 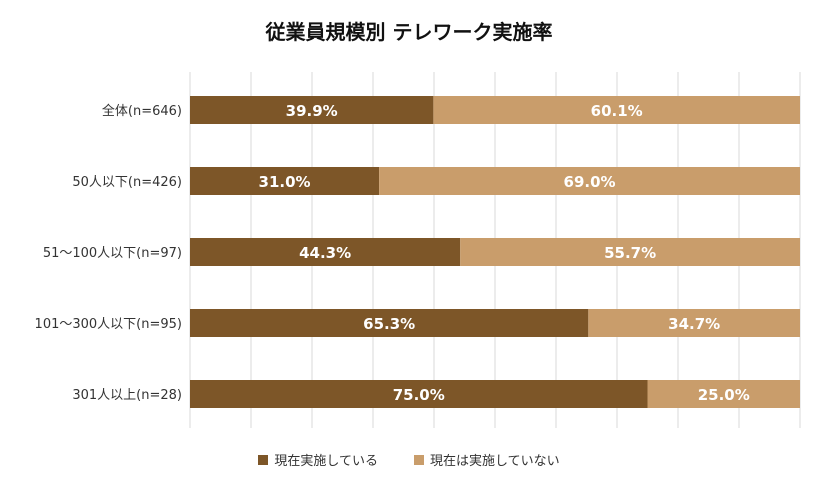 I want to click on legend-label-not-implementing: 現在は実施していない, so click(x=495, y=461).